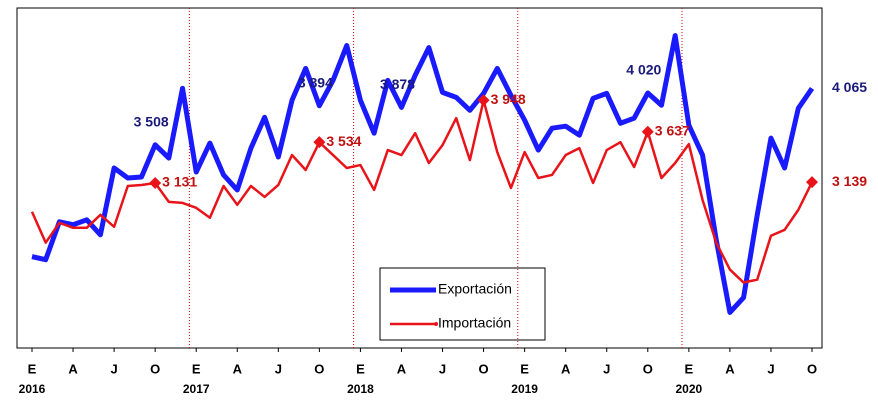 Image resolution: width=878 pixels, height=403 pixels. Describe the element at coordinates (849, 87) in the screenshot. I see `data-label: 4 065` at that location.